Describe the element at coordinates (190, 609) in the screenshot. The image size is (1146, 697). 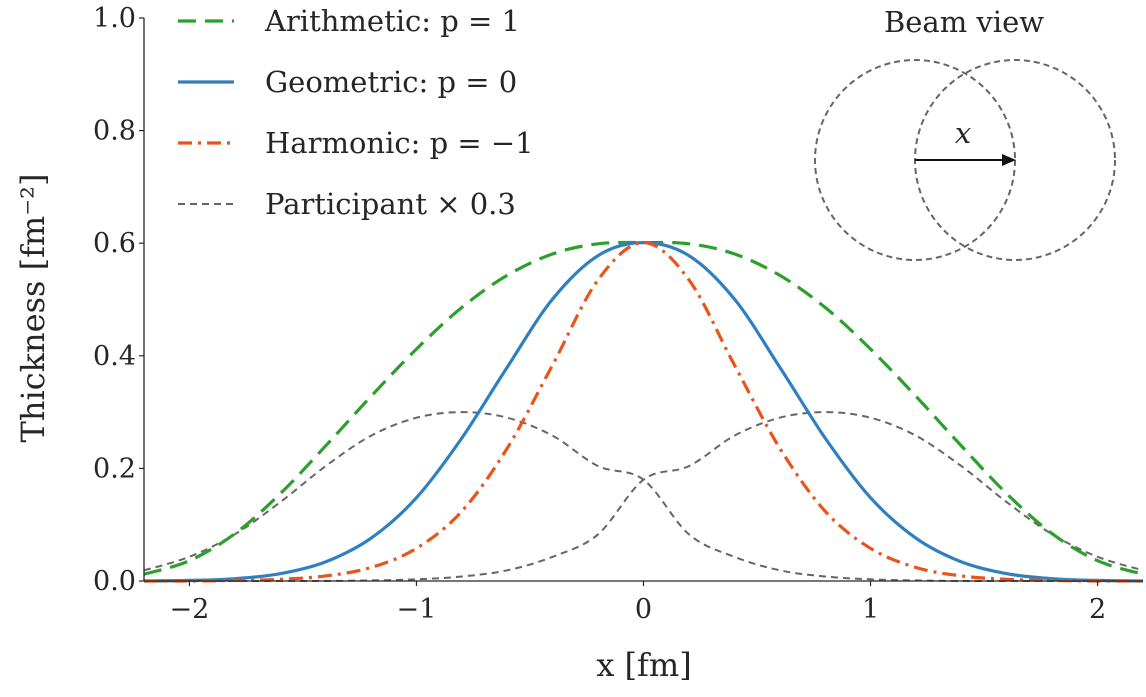
I see `x-tick-label: −2` at that location.